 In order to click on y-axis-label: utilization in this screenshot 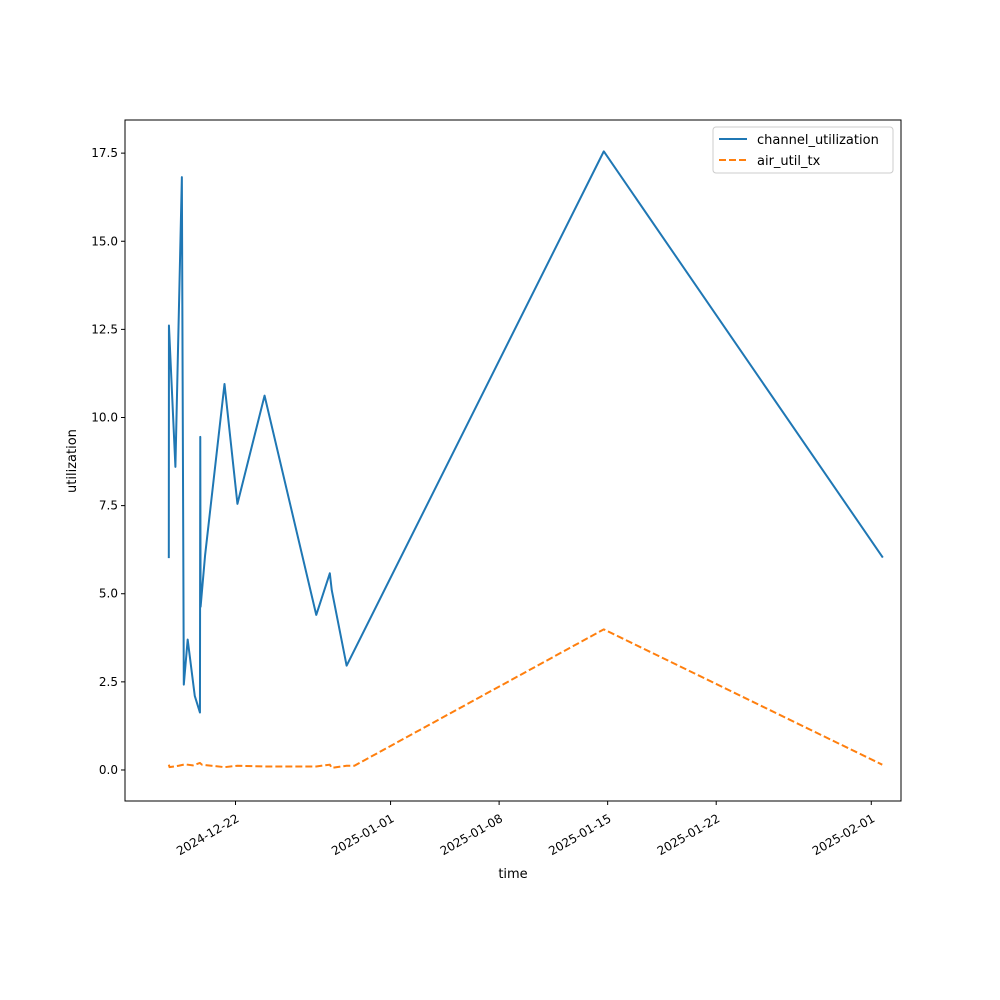, I will do `click(72, 461)`.